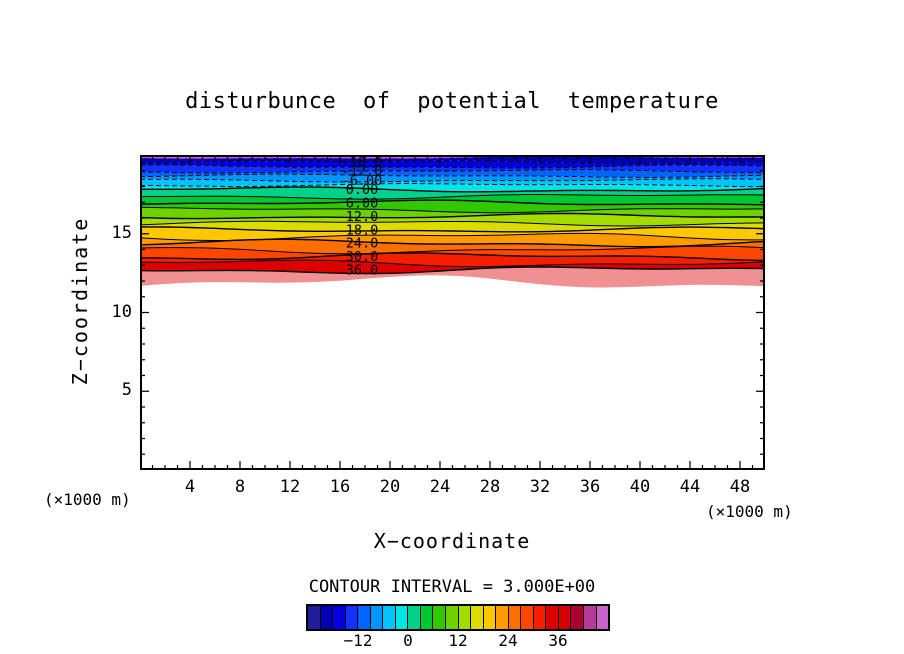 This screenshot has height=654, width=904. Describe the element at coordinates (190, 487) in the screenshot. I see `x-tick-label: 4` at that location.